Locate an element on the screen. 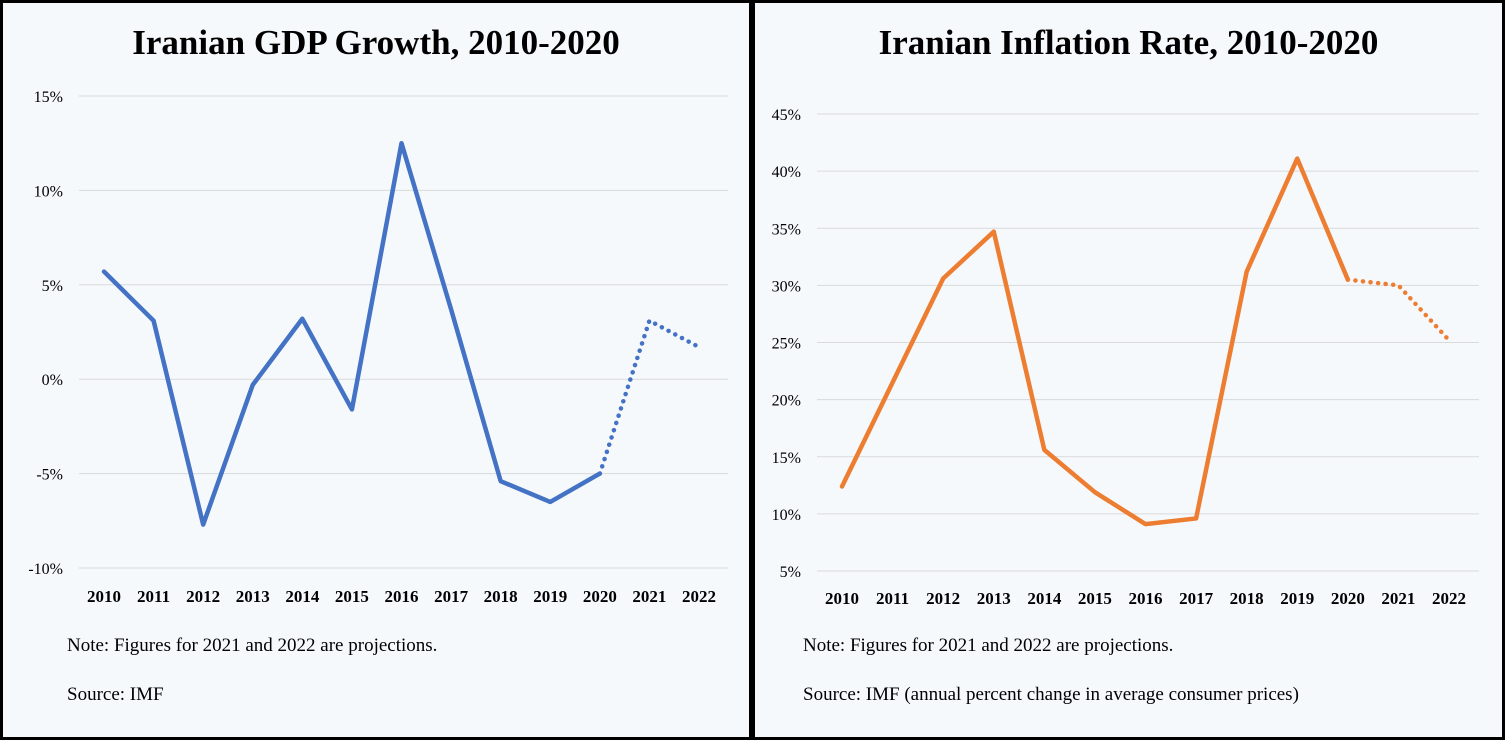 This screenshot has height=740, width=1505. y-tick-label: 30% is located at coordinates (786, 286).